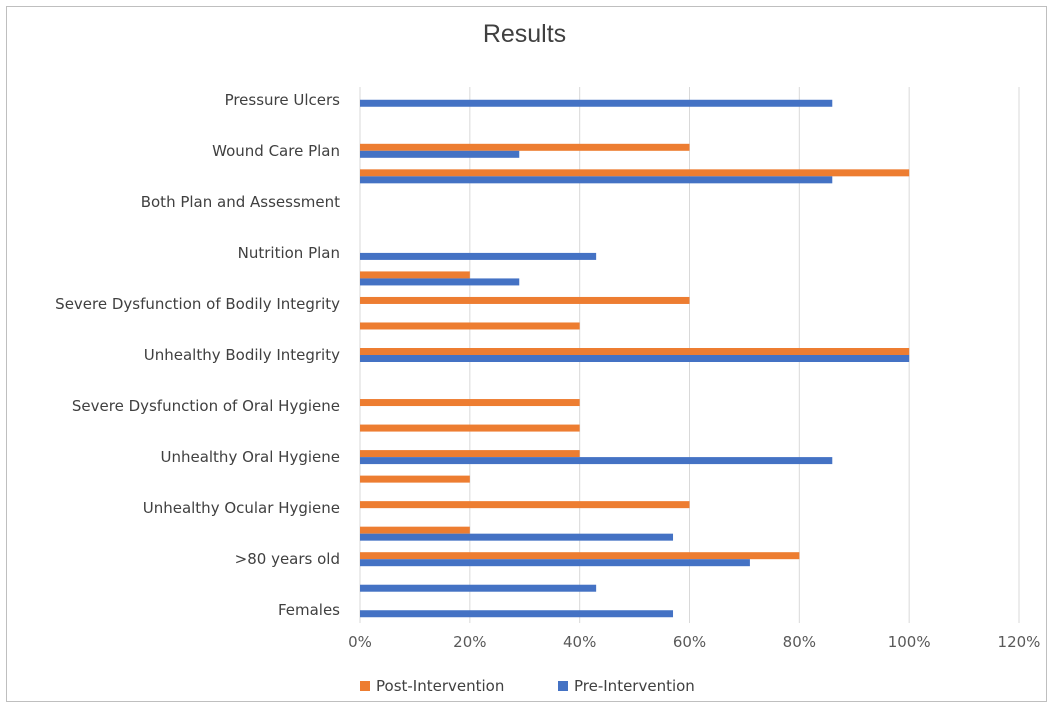 The height and width of the screenshot is (704, 1049). I want to click on category-label: Unhealthy Oral Hygiene, so click(250, 457).